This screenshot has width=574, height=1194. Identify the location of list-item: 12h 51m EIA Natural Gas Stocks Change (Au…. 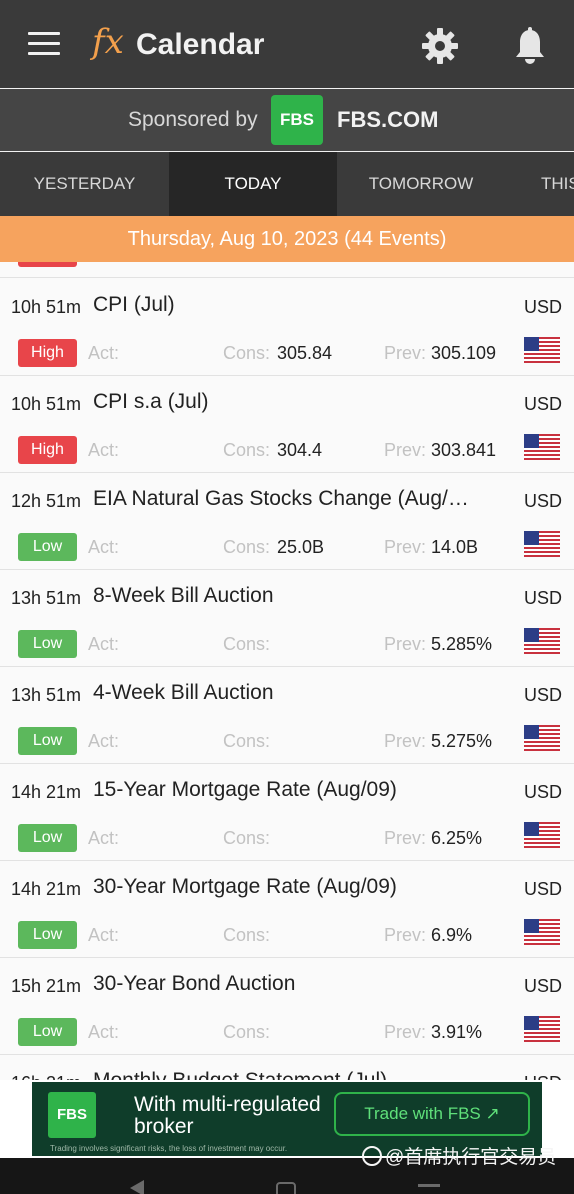
(287, 521).